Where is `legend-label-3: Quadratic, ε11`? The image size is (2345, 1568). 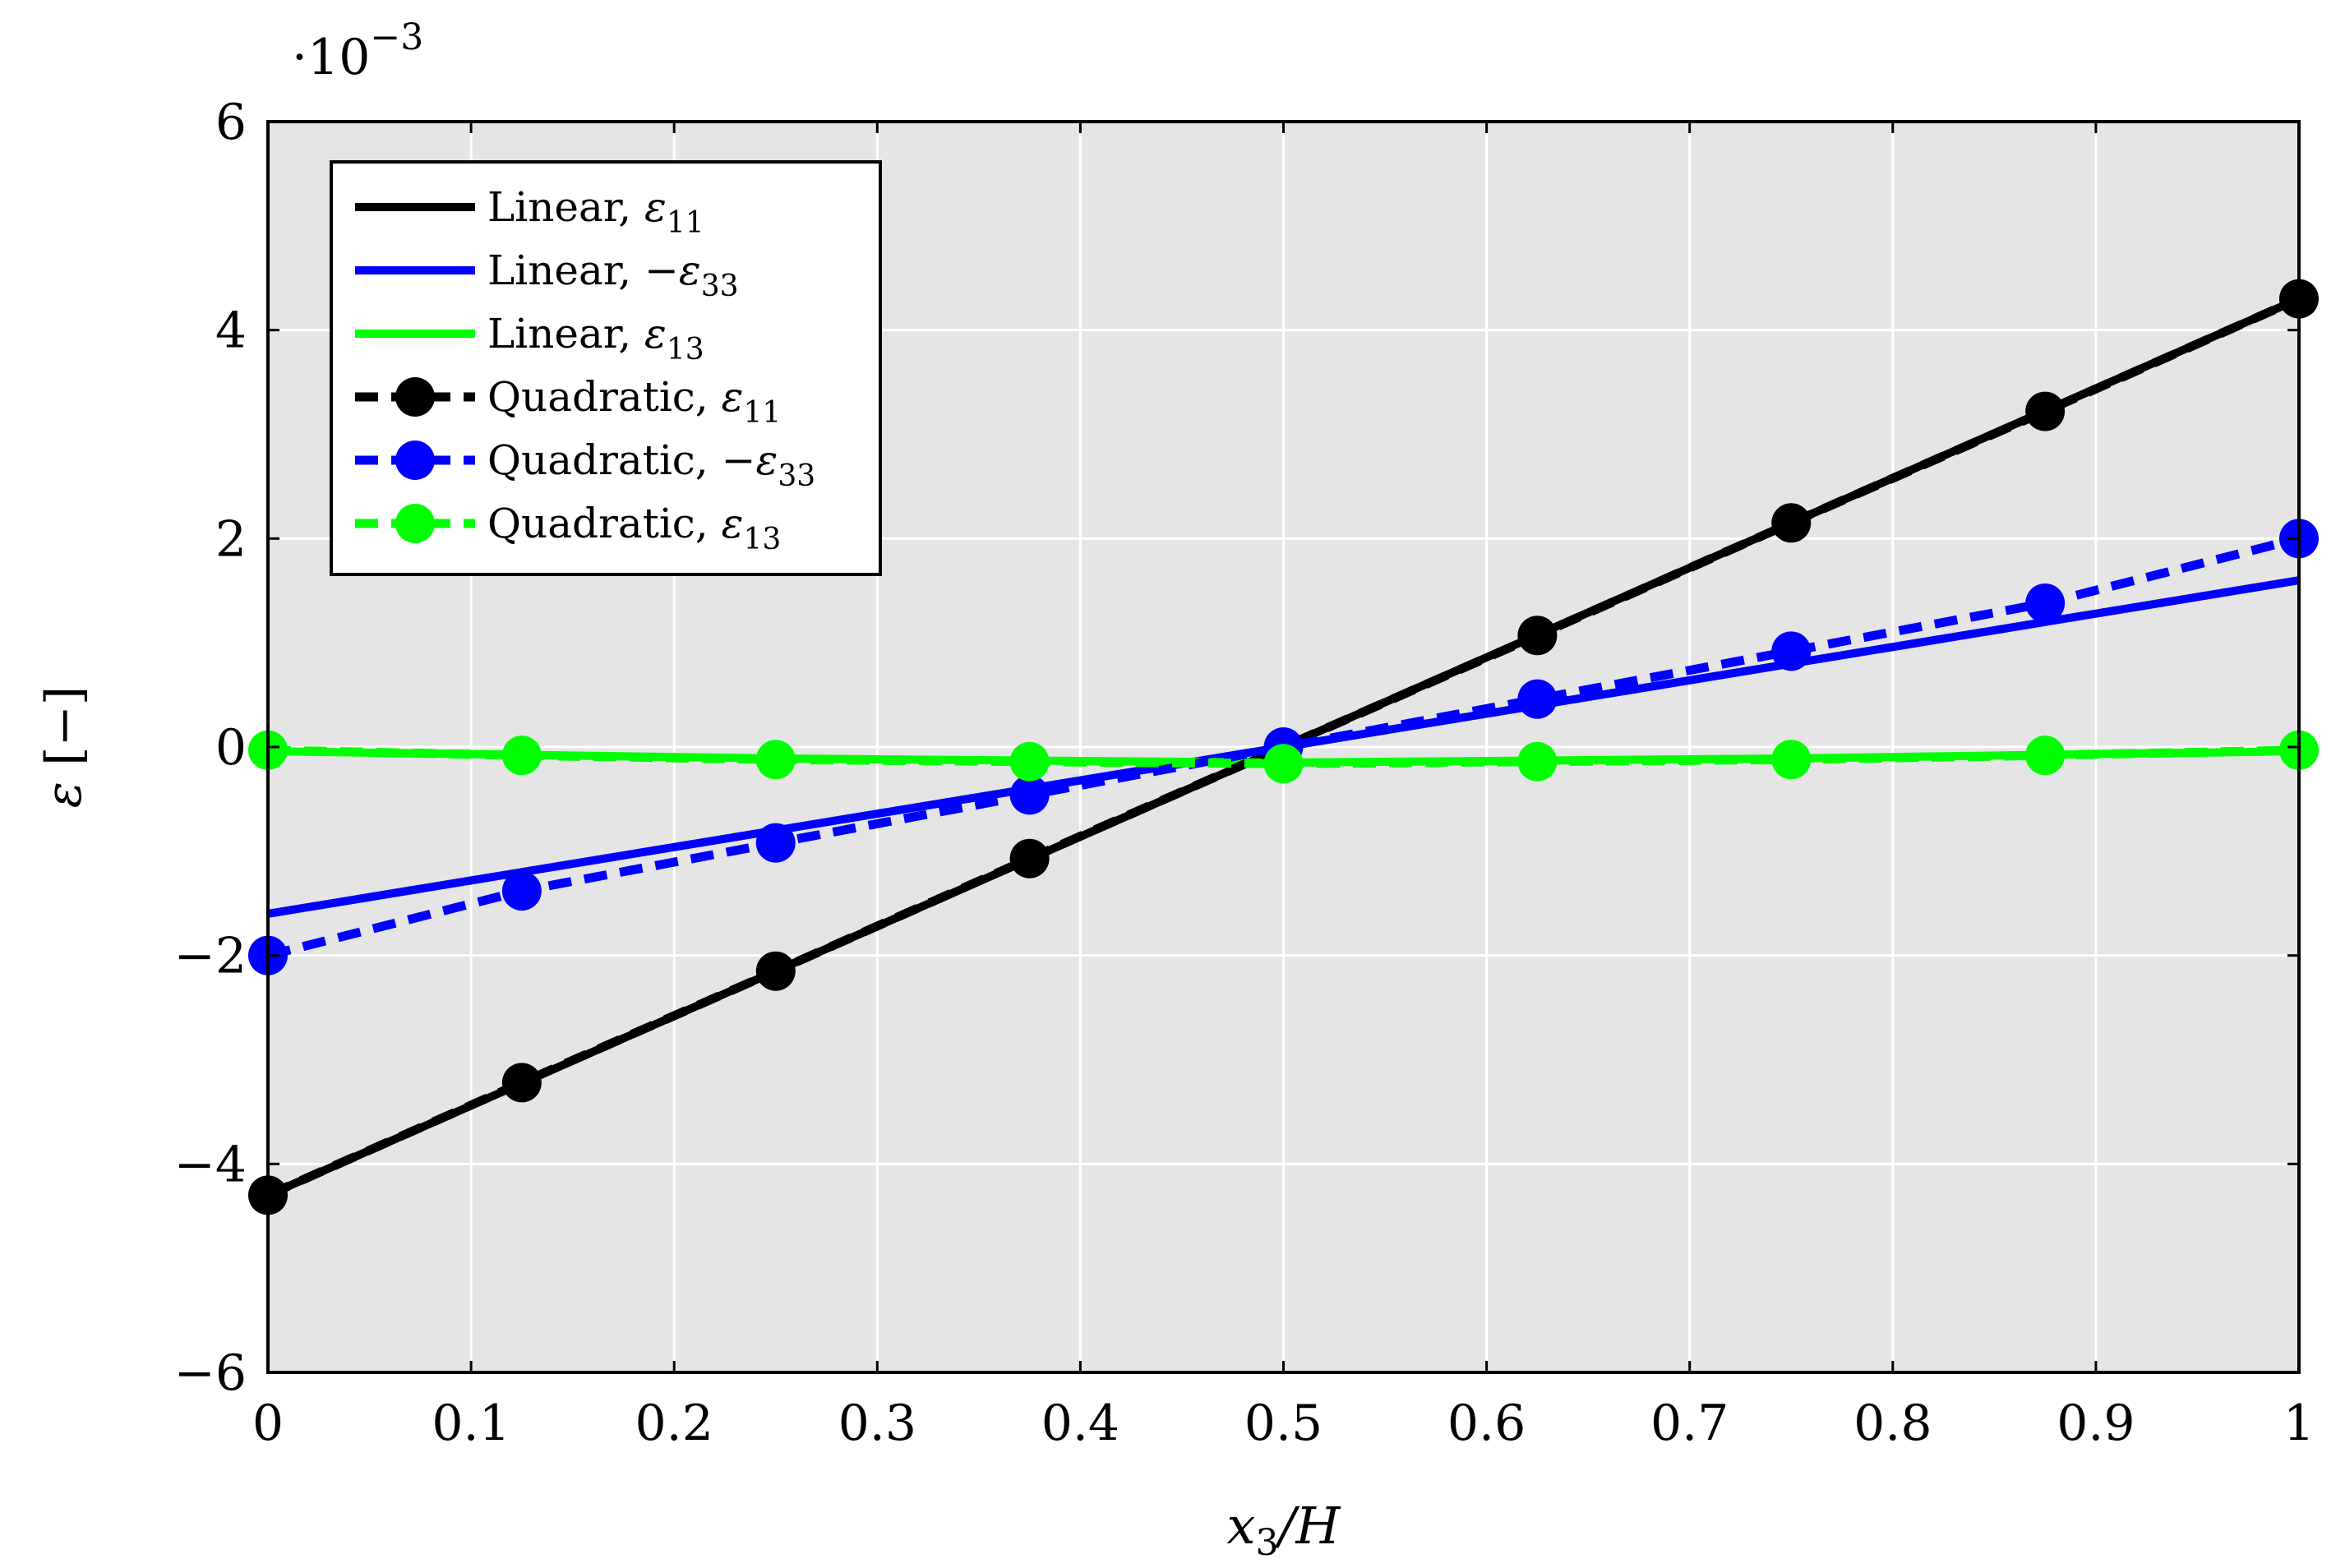 legend-label-3: Quadratic, ε11 is located at coordinates (634, 401).